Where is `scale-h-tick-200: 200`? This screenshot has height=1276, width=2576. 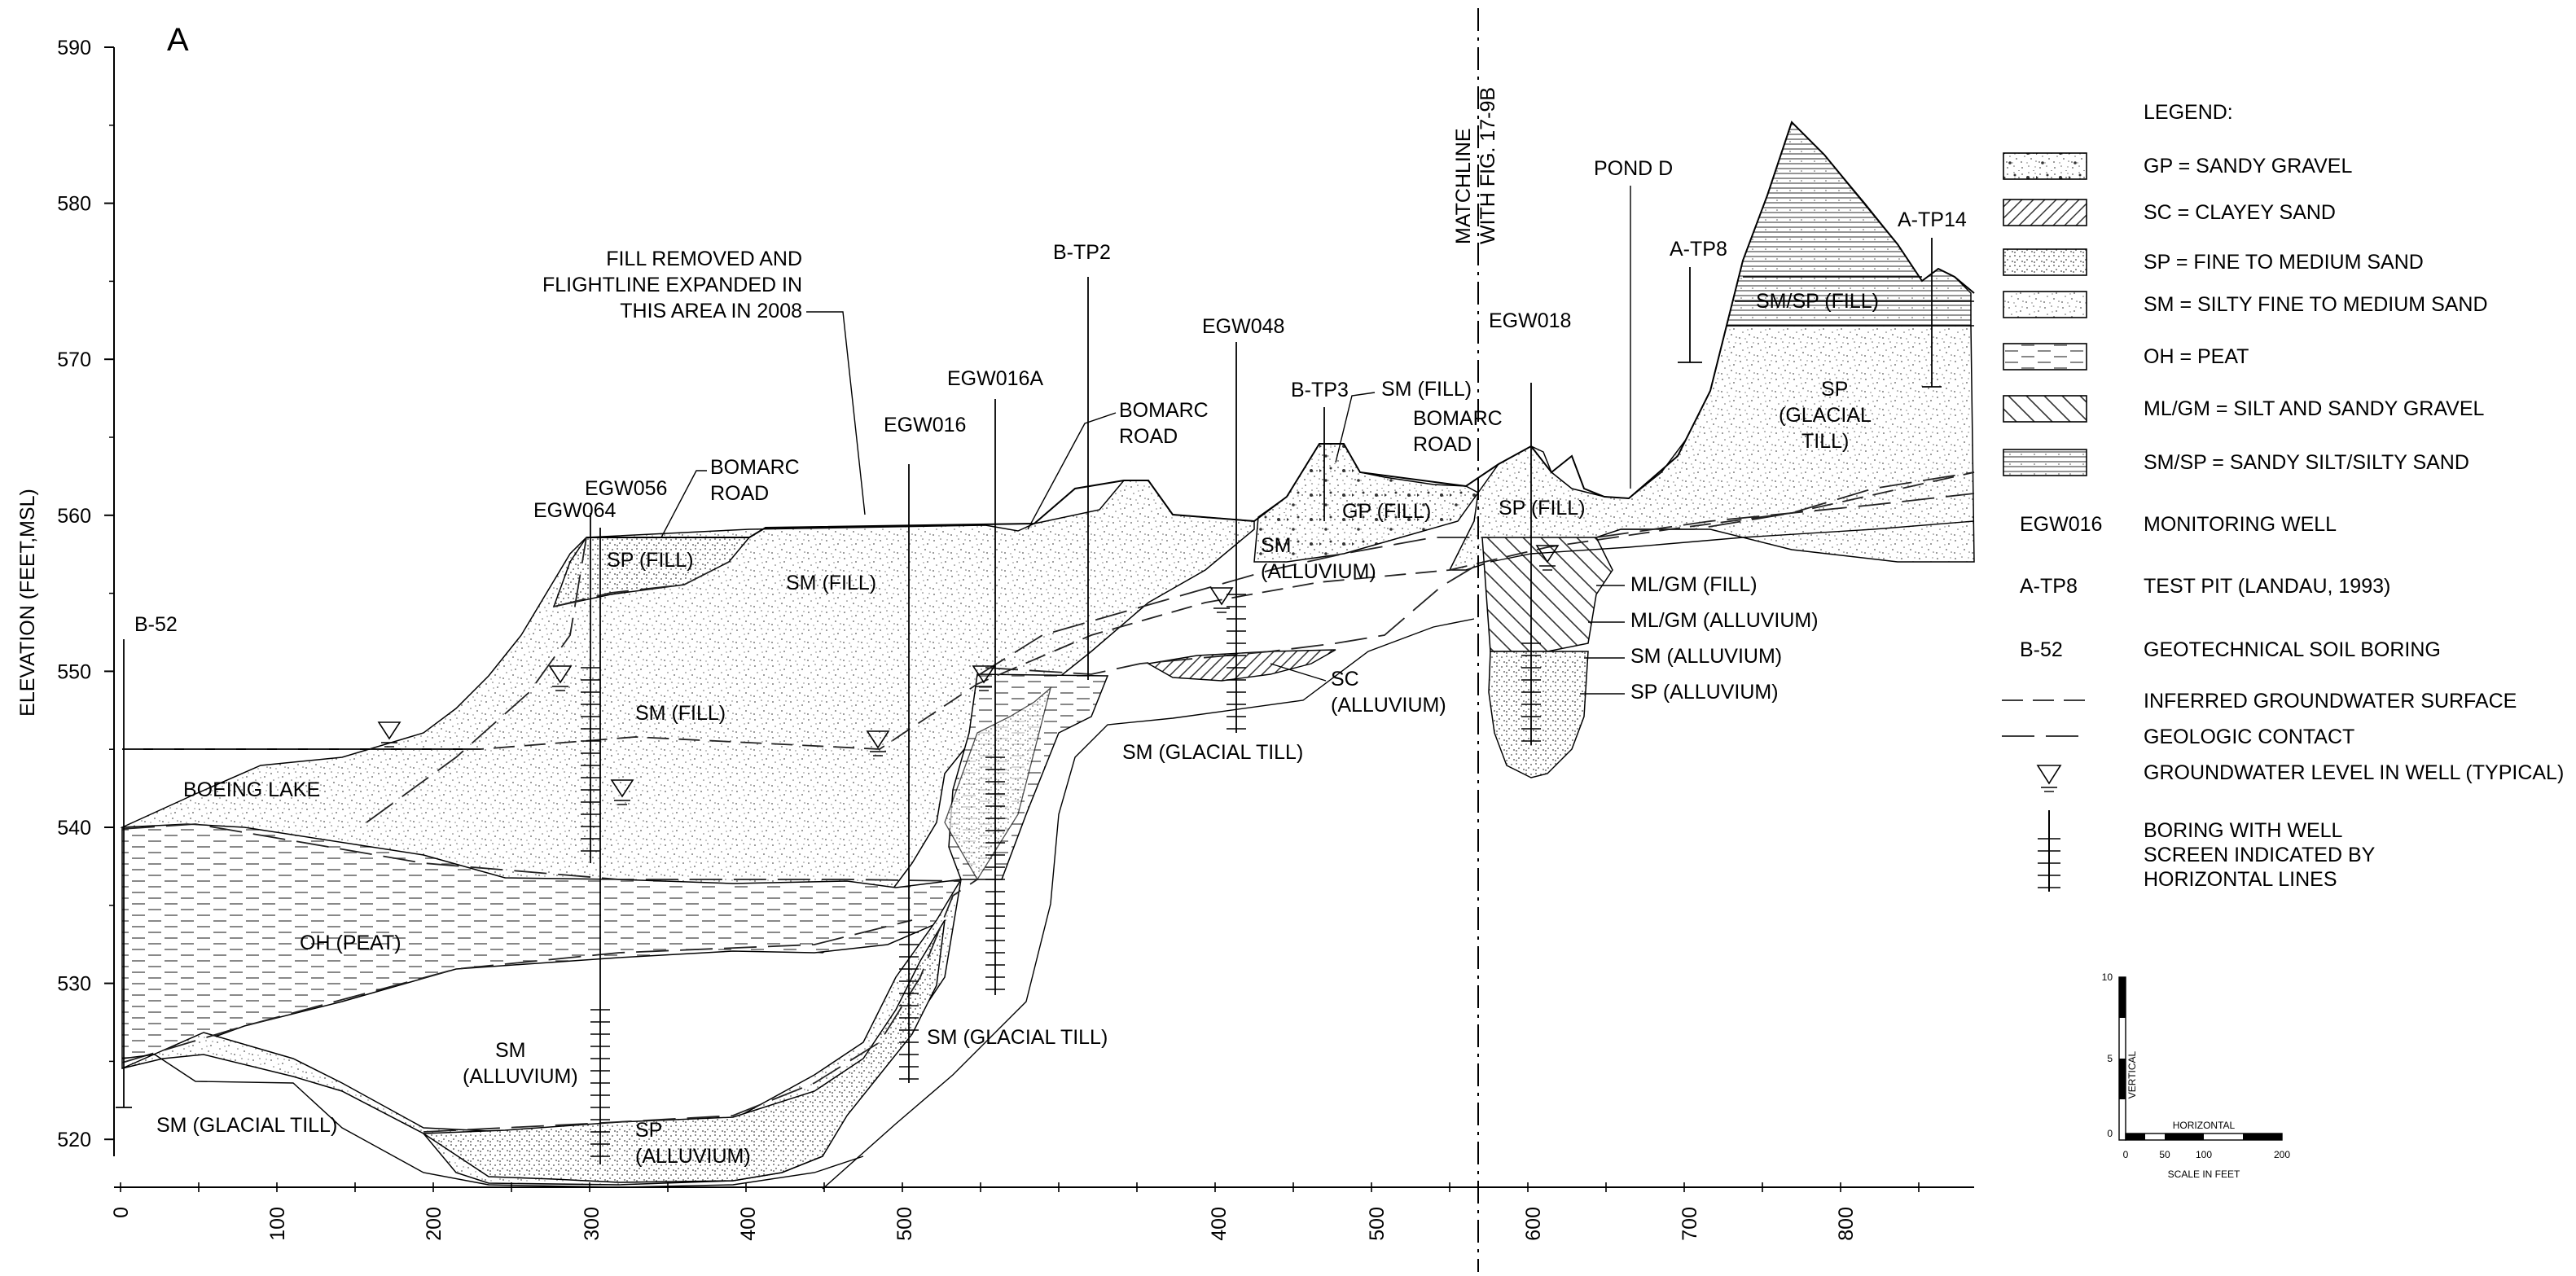
scale-h-tick-200: 200 is located at coordinates (2282, 1155).